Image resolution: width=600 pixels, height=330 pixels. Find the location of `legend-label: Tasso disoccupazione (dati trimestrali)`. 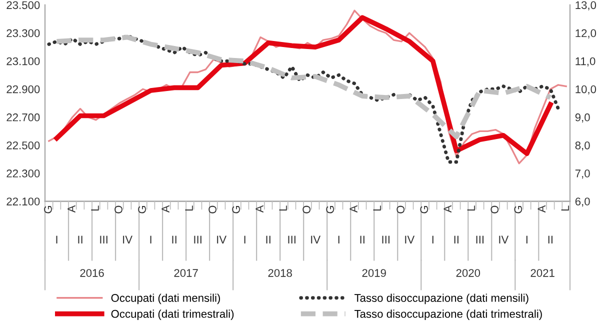

legend-label: Tasso disoccupazione (dati trimestrali) is located at coordinates (448, 315).